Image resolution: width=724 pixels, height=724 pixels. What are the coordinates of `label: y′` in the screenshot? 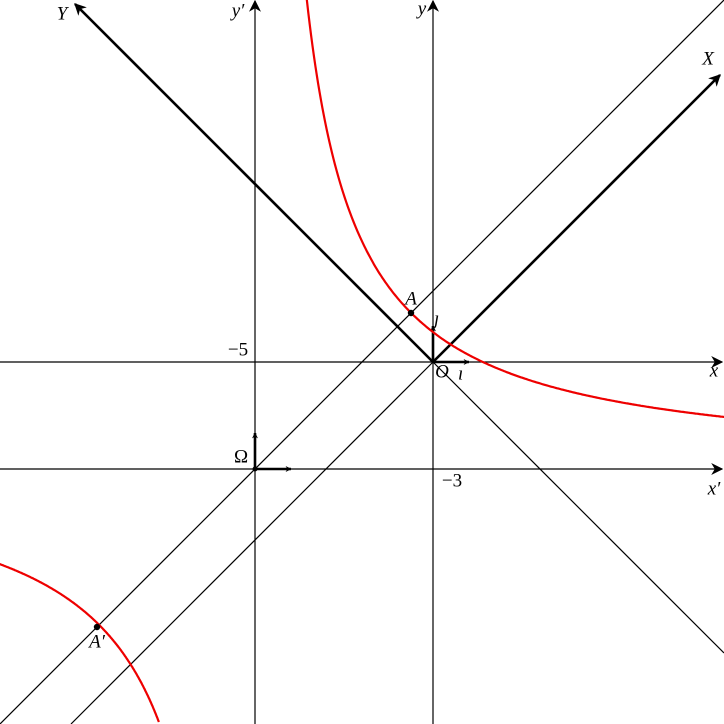 It's located at (237, 10).